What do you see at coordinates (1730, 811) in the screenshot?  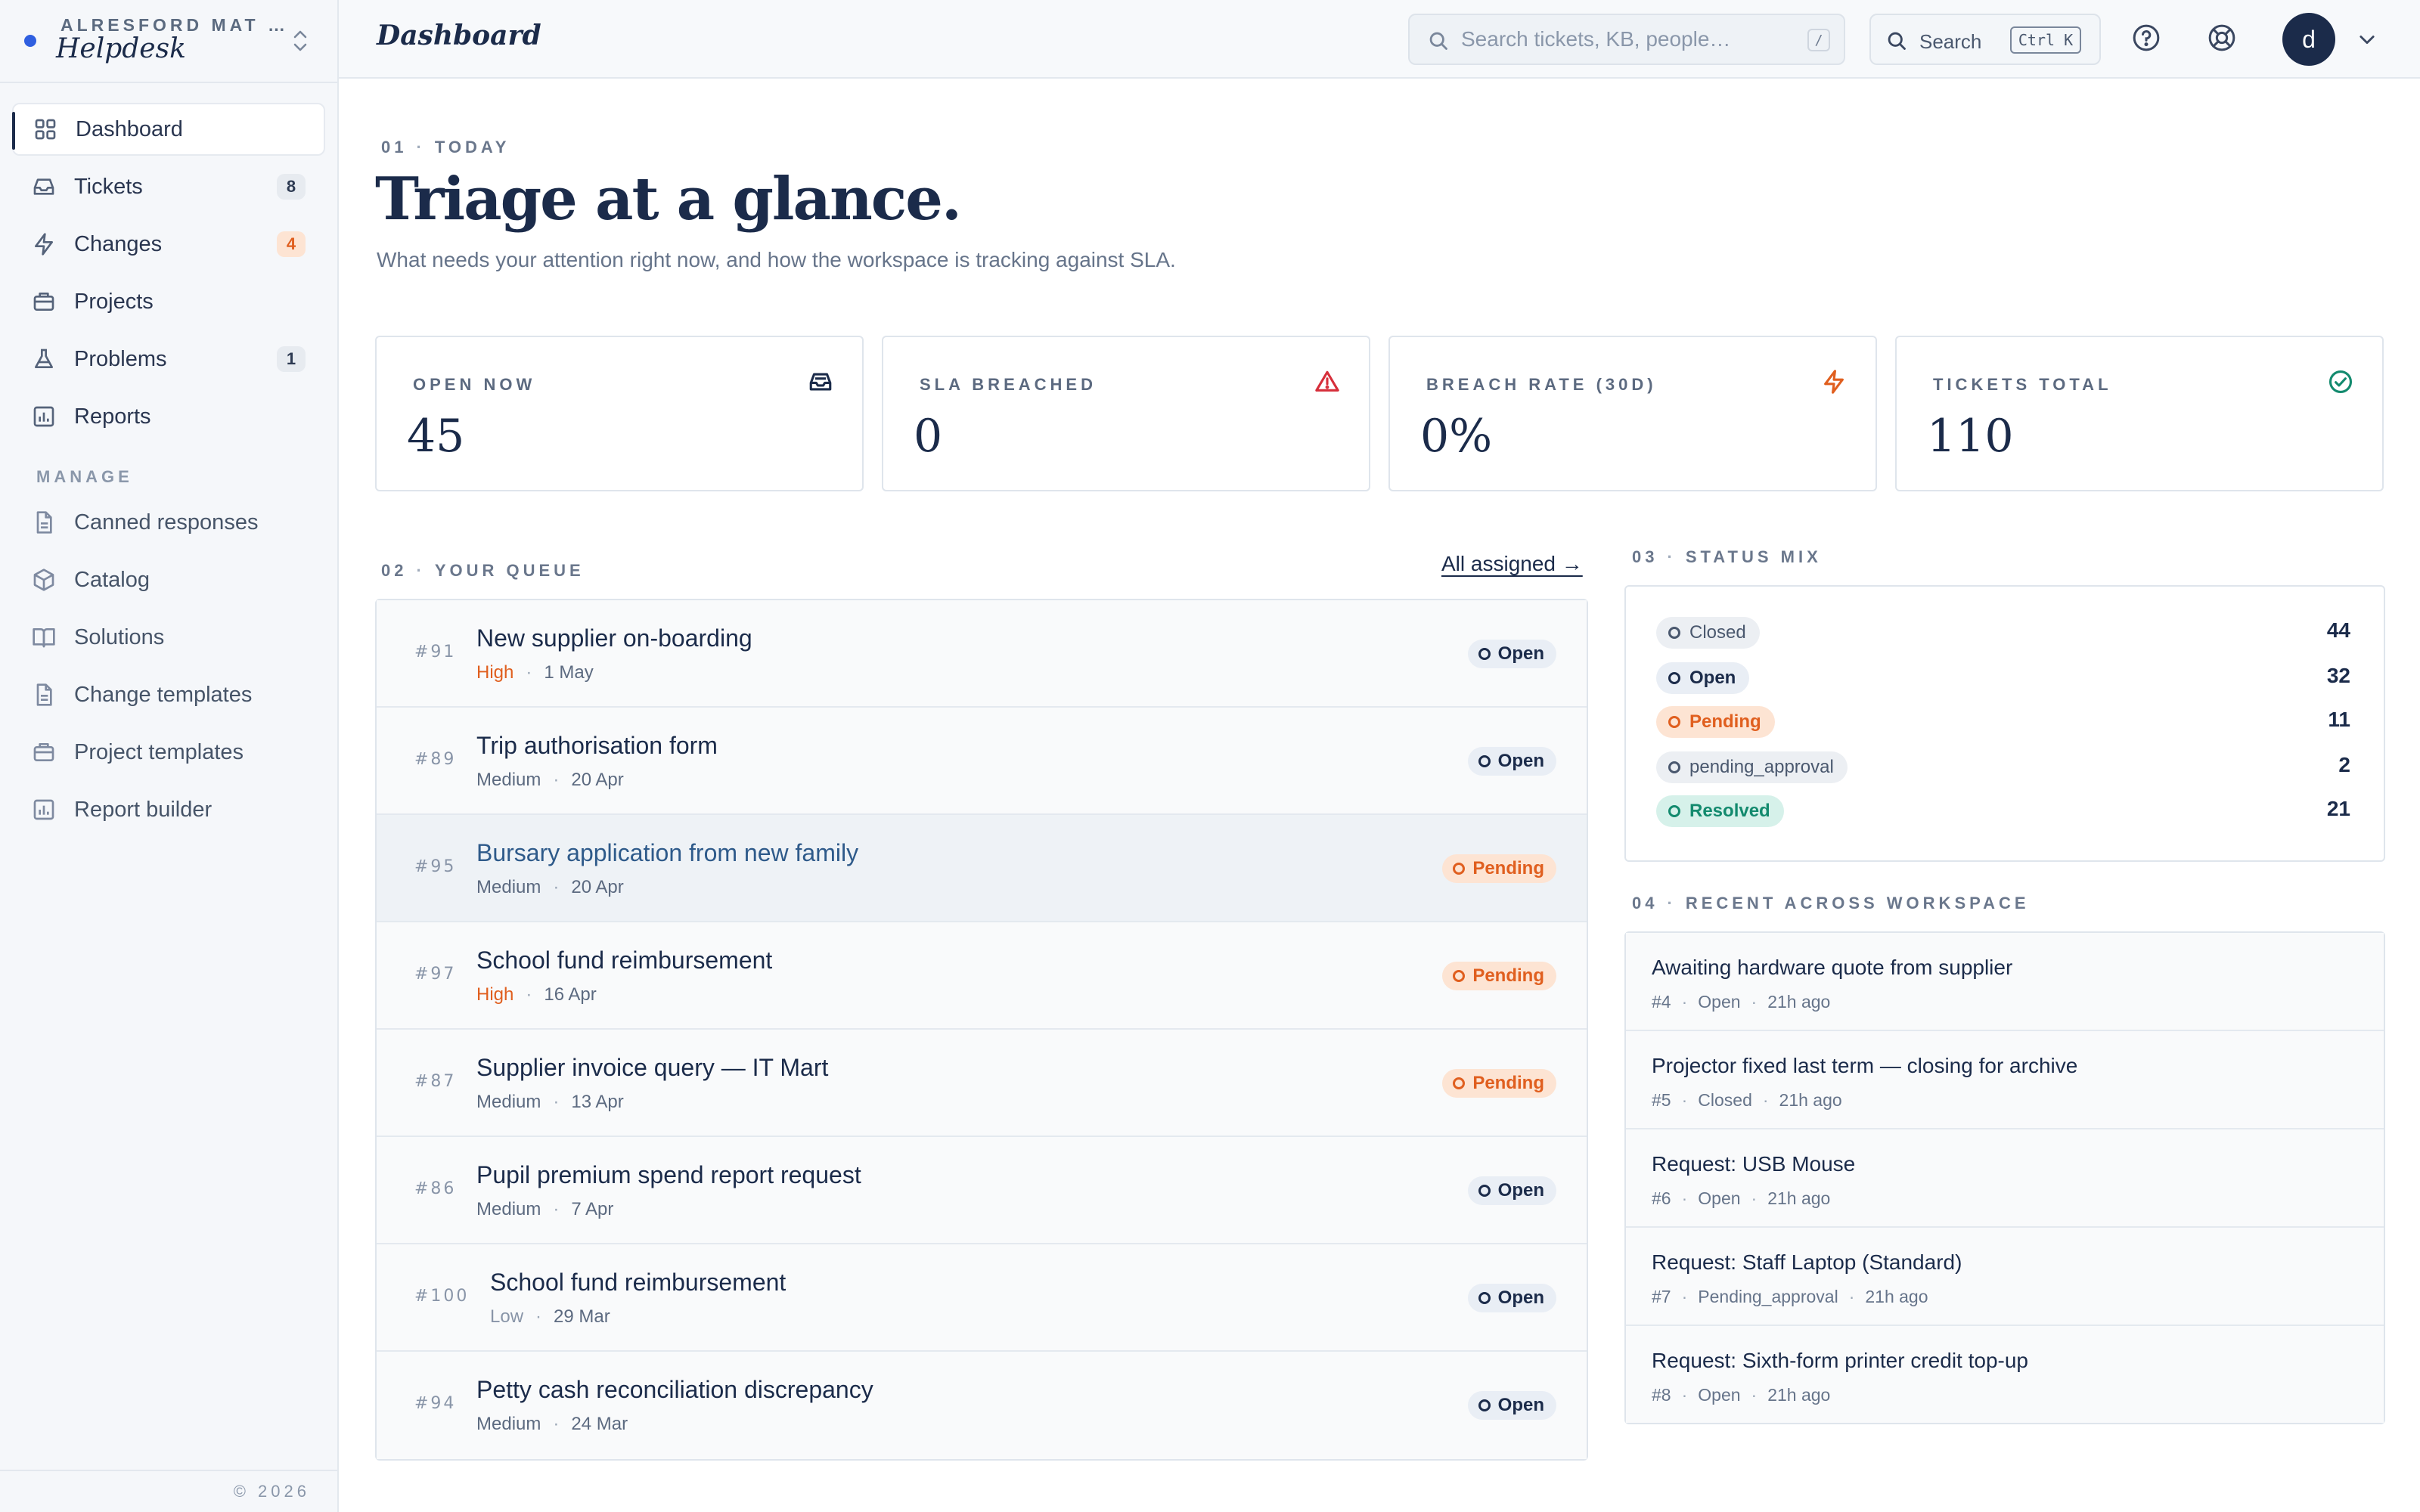 I see `status-label: Resolved` at bounding box center [1730, 811].